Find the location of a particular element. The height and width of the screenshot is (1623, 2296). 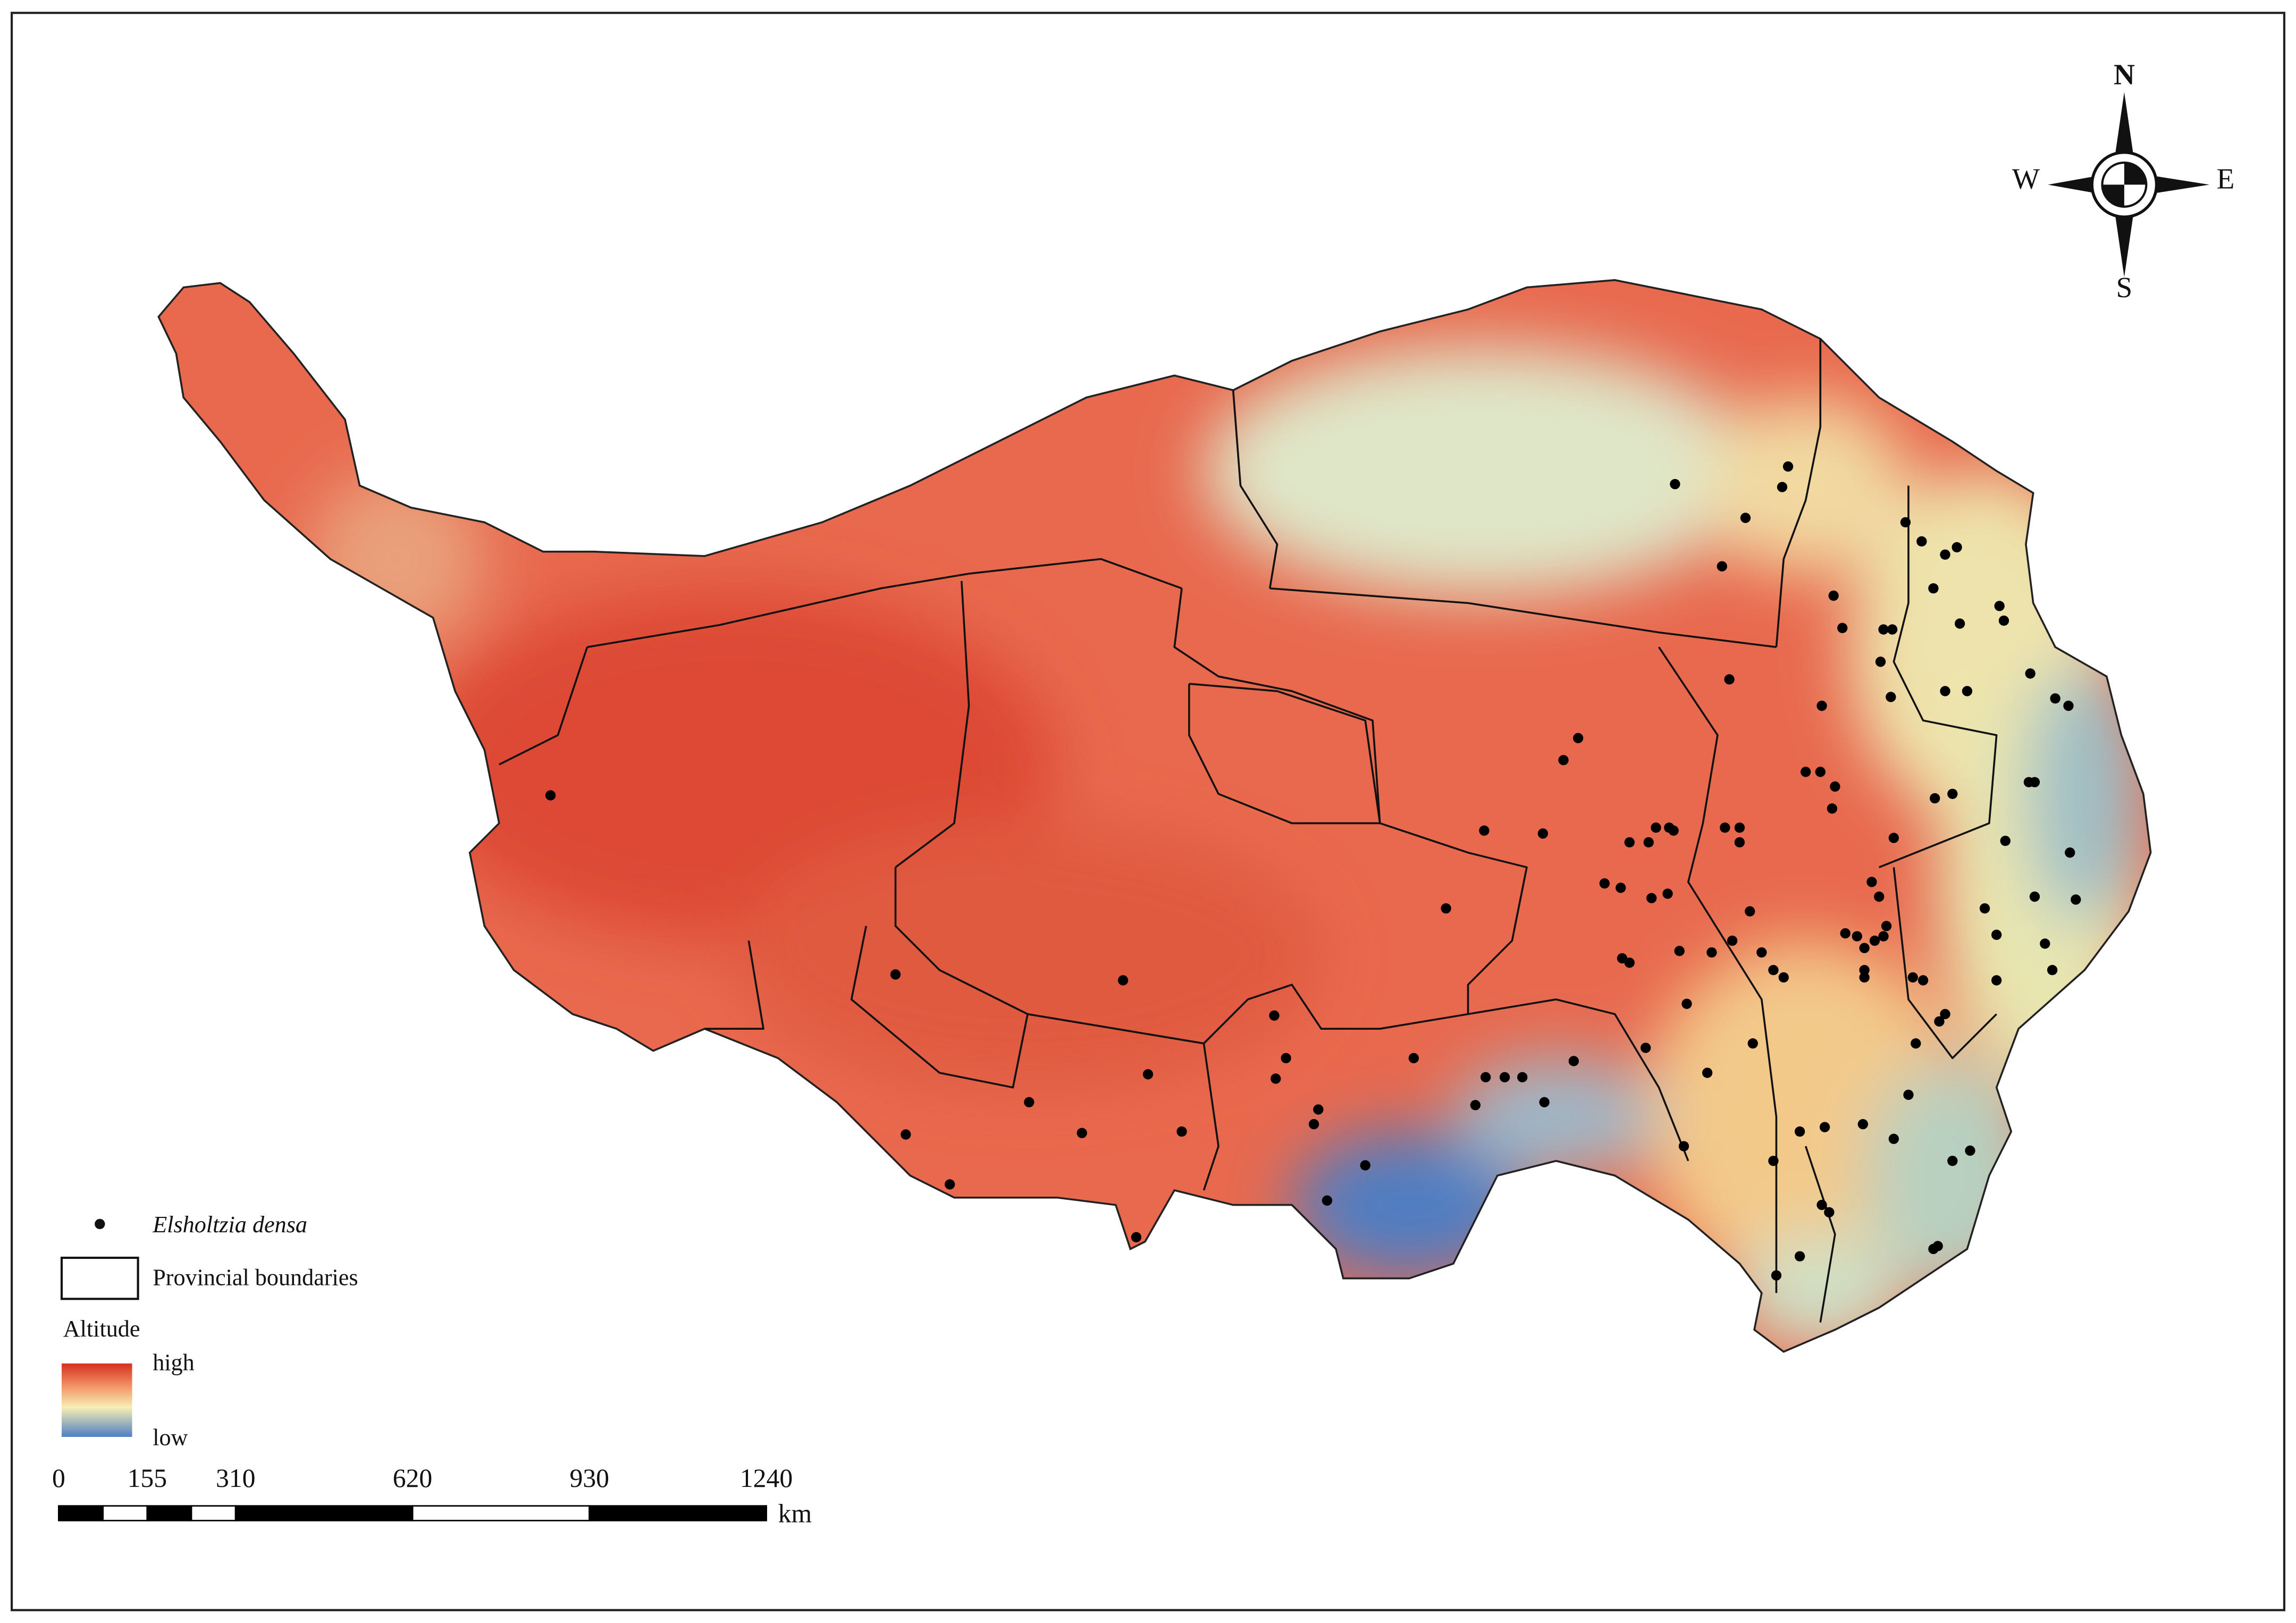

compass: N S W E is located at coordinates (2123, 180).